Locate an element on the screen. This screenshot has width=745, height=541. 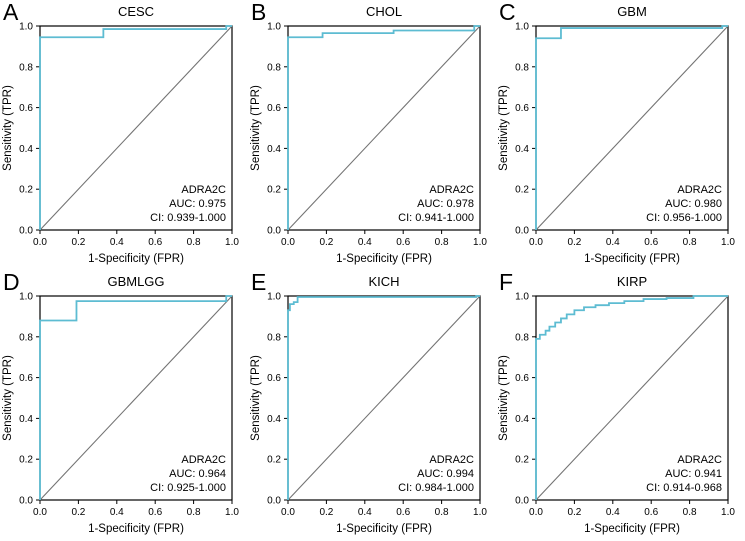
panel-letter: D is located at coordinates (11, 282).